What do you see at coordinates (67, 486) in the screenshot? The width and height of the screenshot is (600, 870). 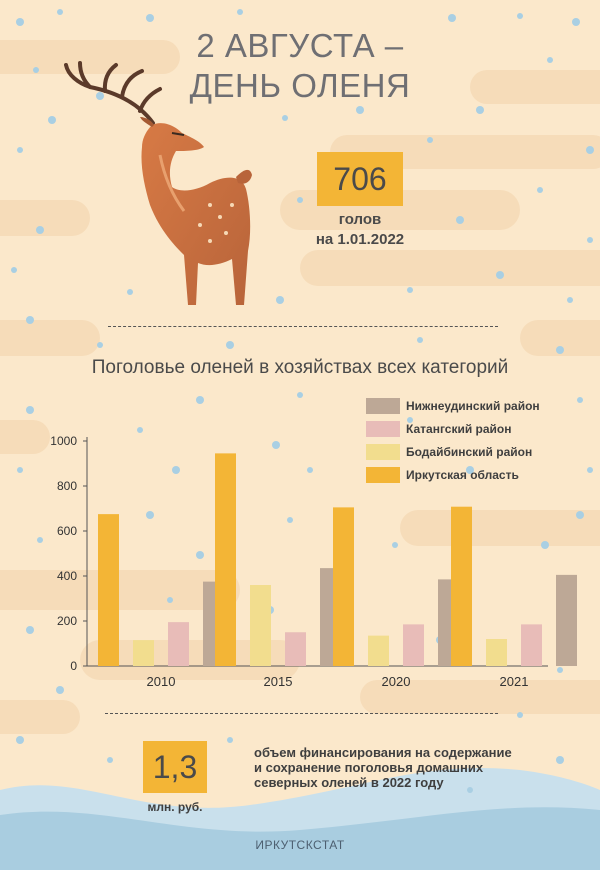 I see `y-tick-label: 800` at bounding box center [67, 486].